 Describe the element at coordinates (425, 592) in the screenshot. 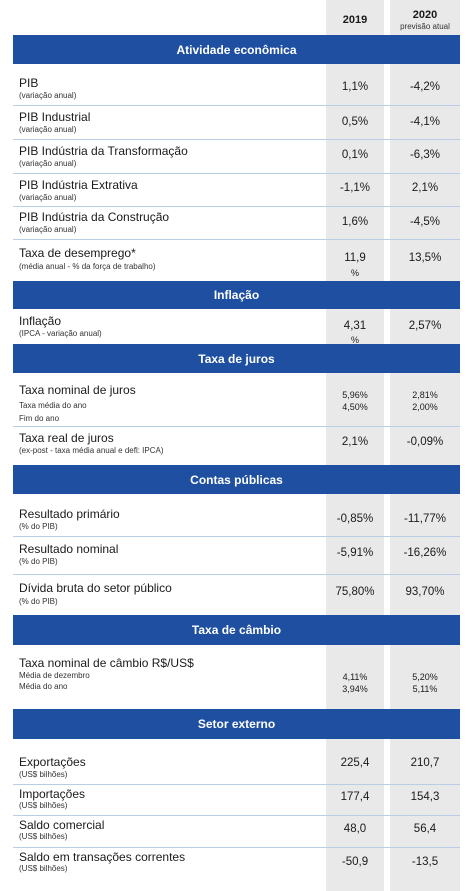

I see `value-divida-2020: 93,70%` at that location.